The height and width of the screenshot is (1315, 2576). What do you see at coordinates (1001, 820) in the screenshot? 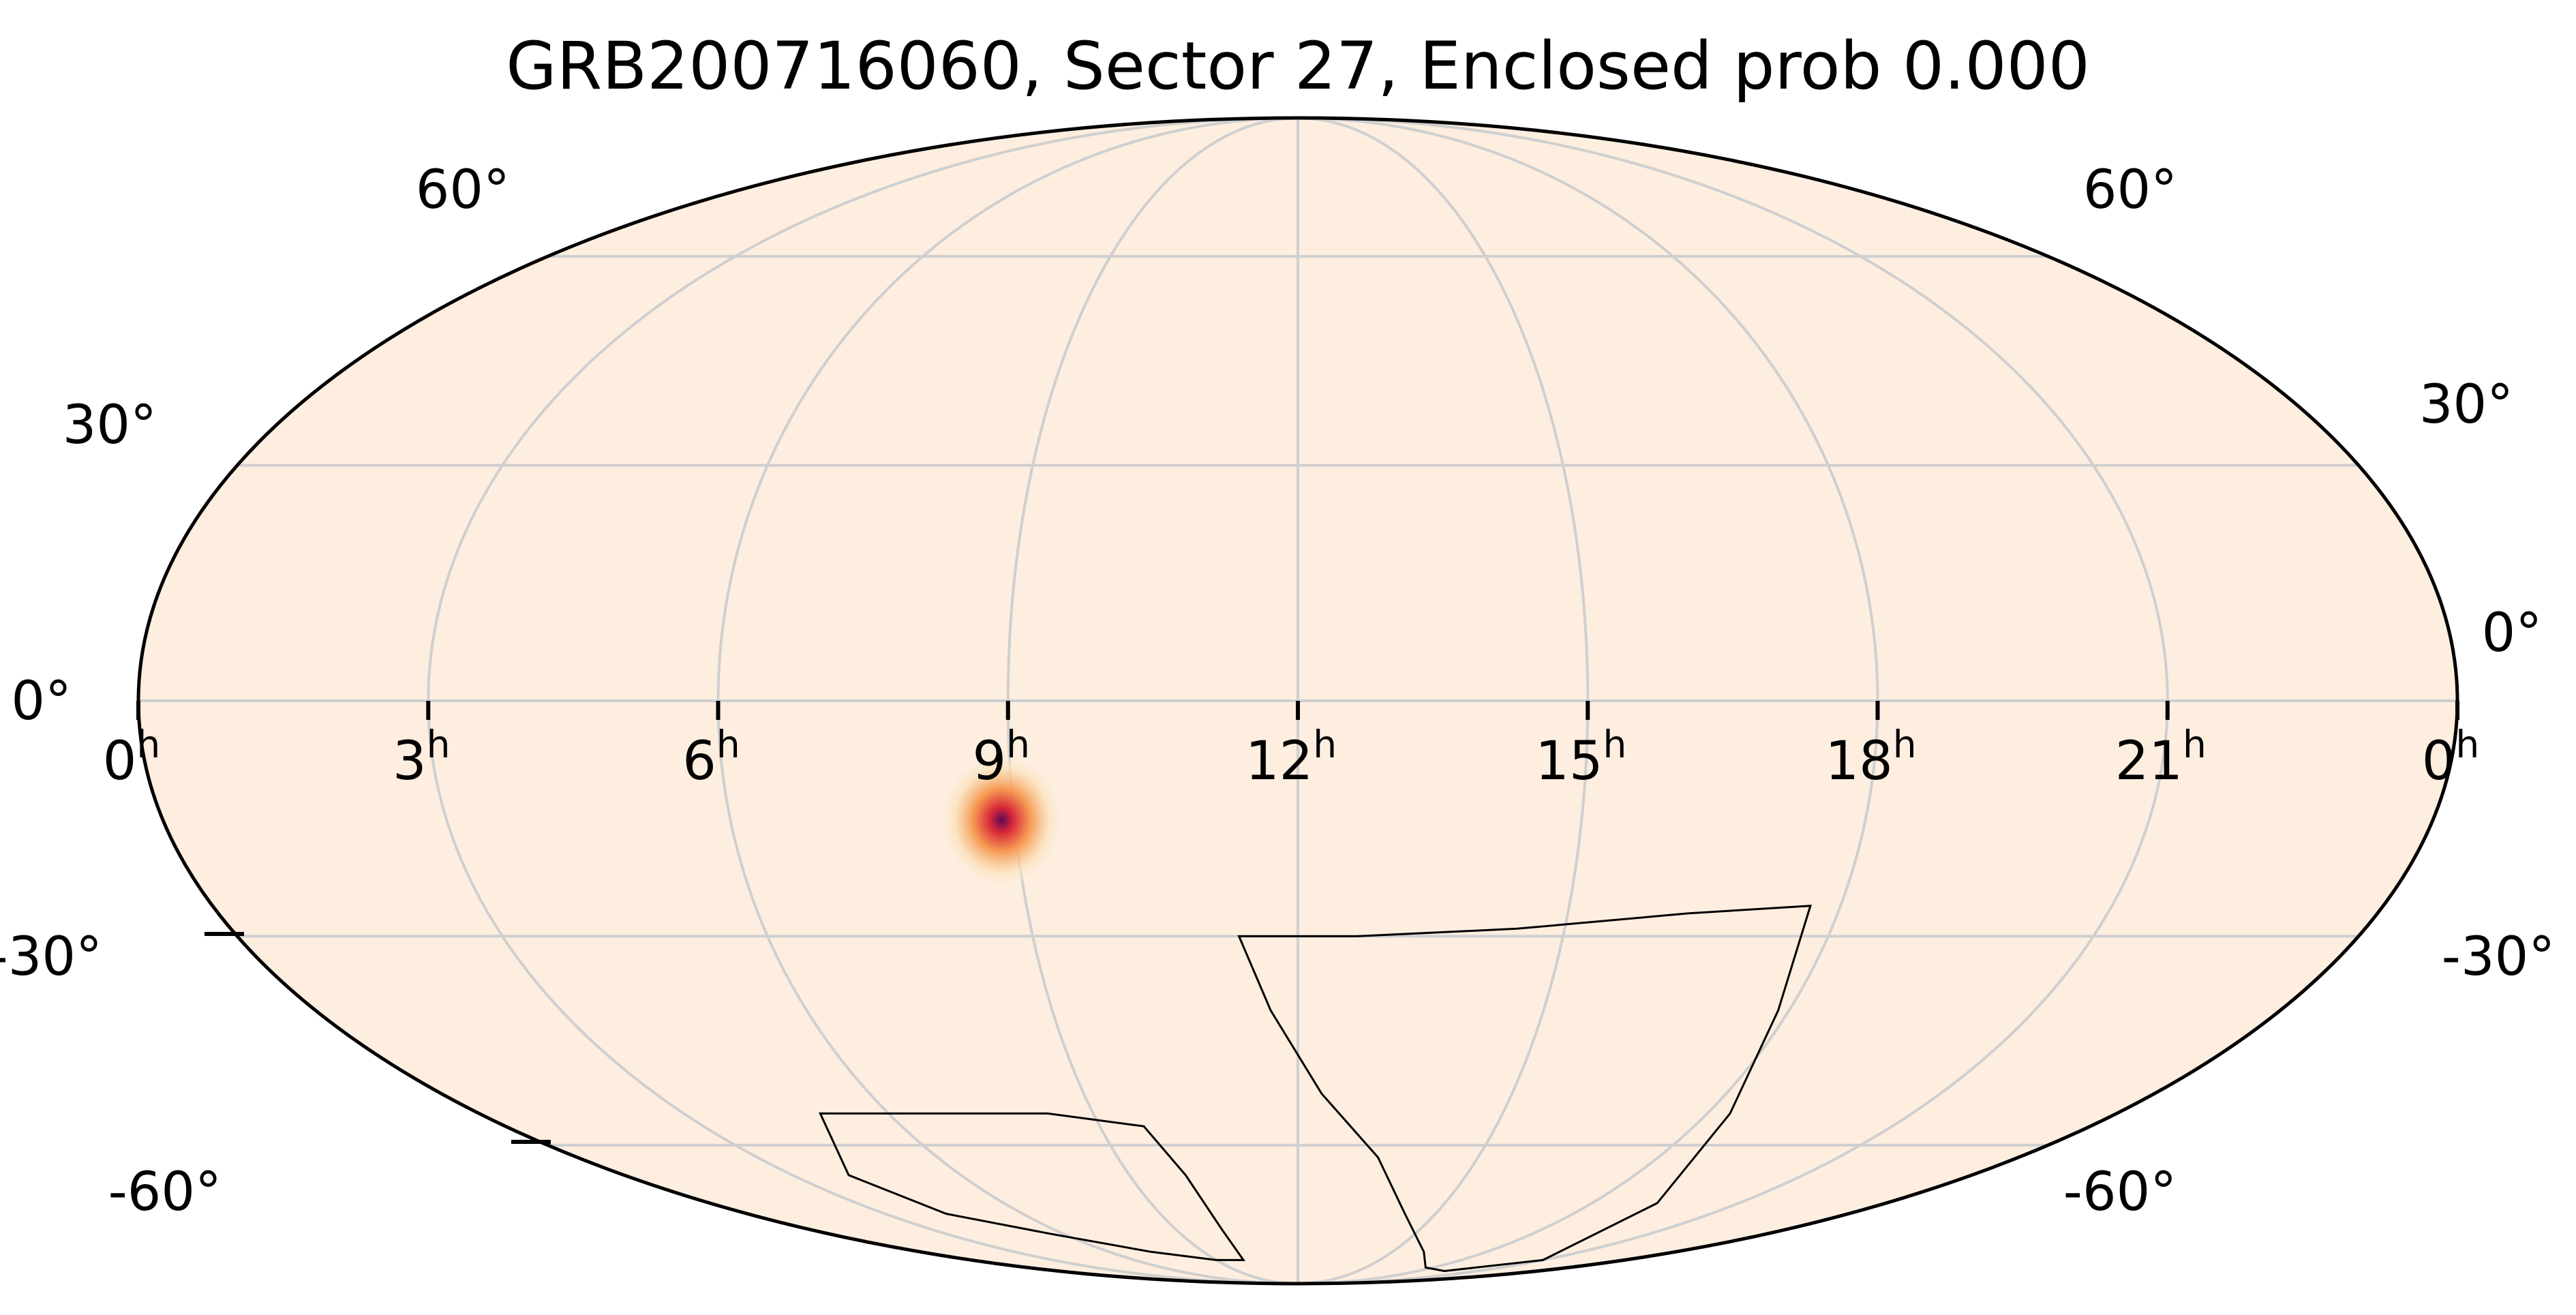
I see `localization-blob` at bounding box center [1001, 820].